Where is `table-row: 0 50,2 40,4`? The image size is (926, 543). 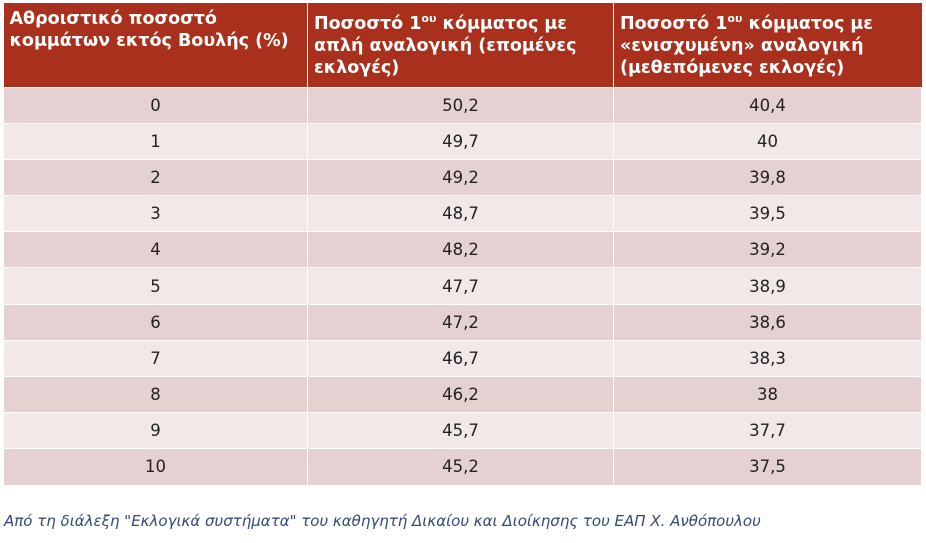
table-row: 0 50,2 40,4 is located at coordinates (462, 105).